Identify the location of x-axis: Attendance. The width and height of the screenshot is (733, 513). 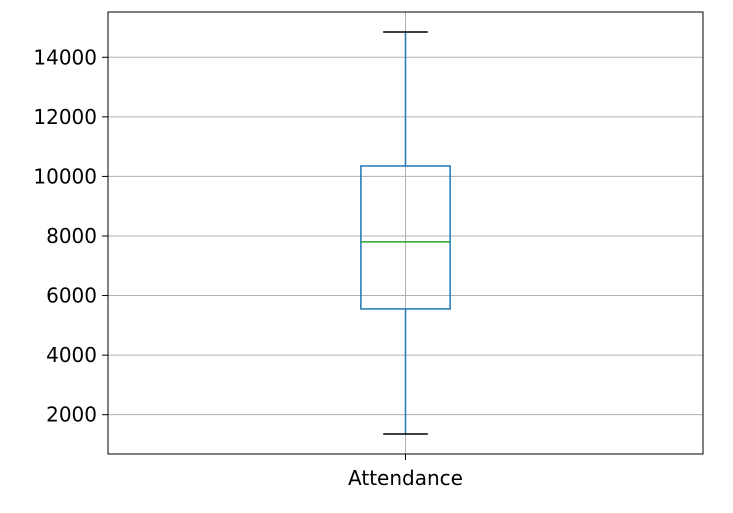
(405, 472).